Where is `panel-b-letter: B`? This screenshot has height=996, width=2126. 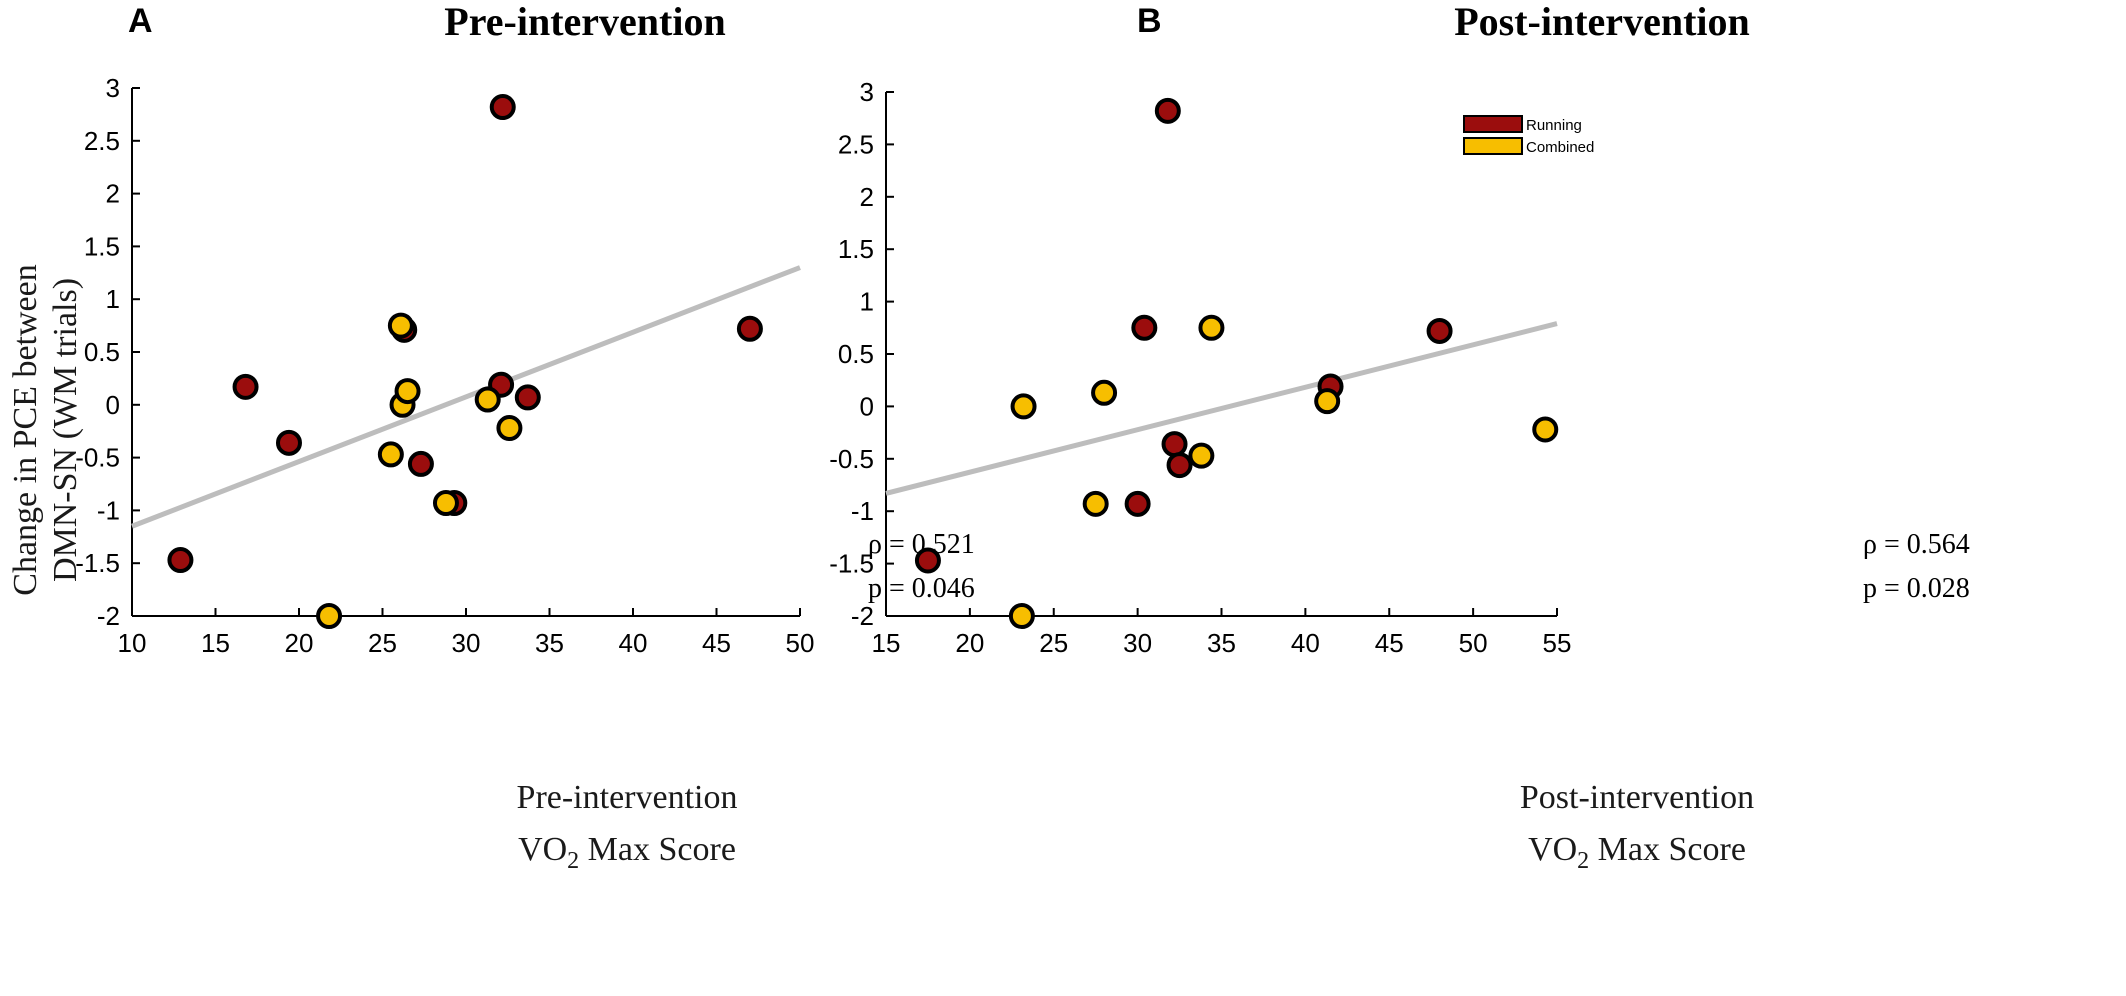 panel-b-letter: B is located at coordinates (1149, 21).